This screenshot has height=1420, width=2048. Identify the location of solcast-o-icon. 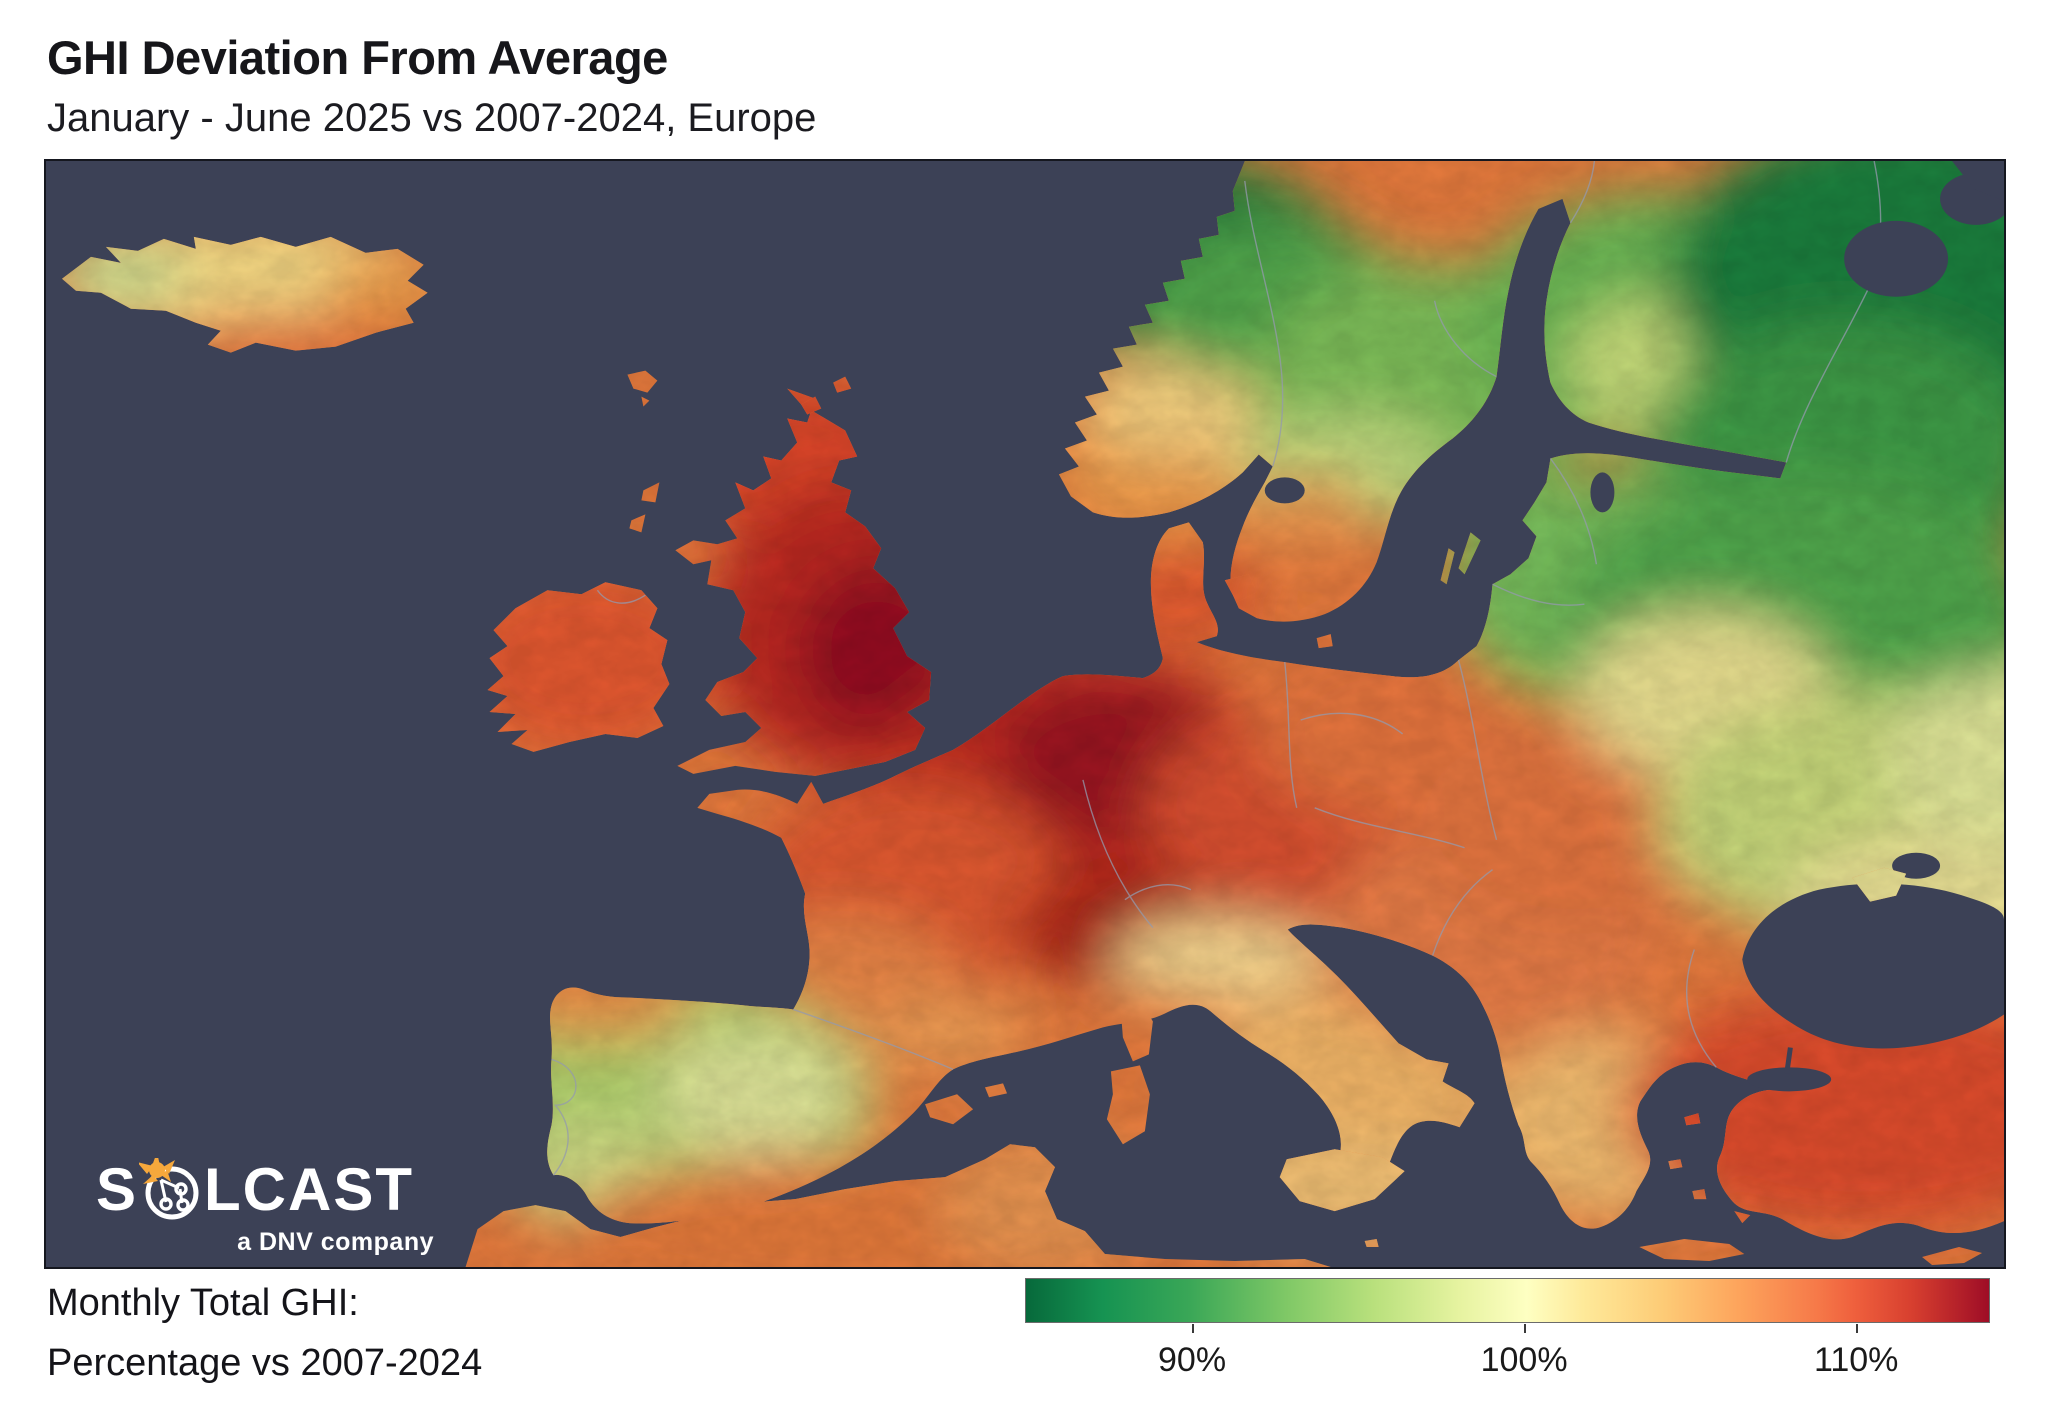
(169, 1189).